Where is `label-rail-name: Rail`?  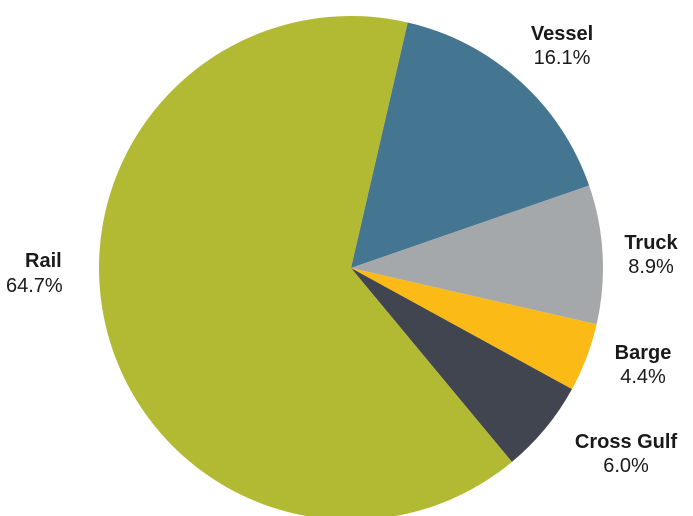 label-rail-name: Rail is located at coordinates (43, 261).